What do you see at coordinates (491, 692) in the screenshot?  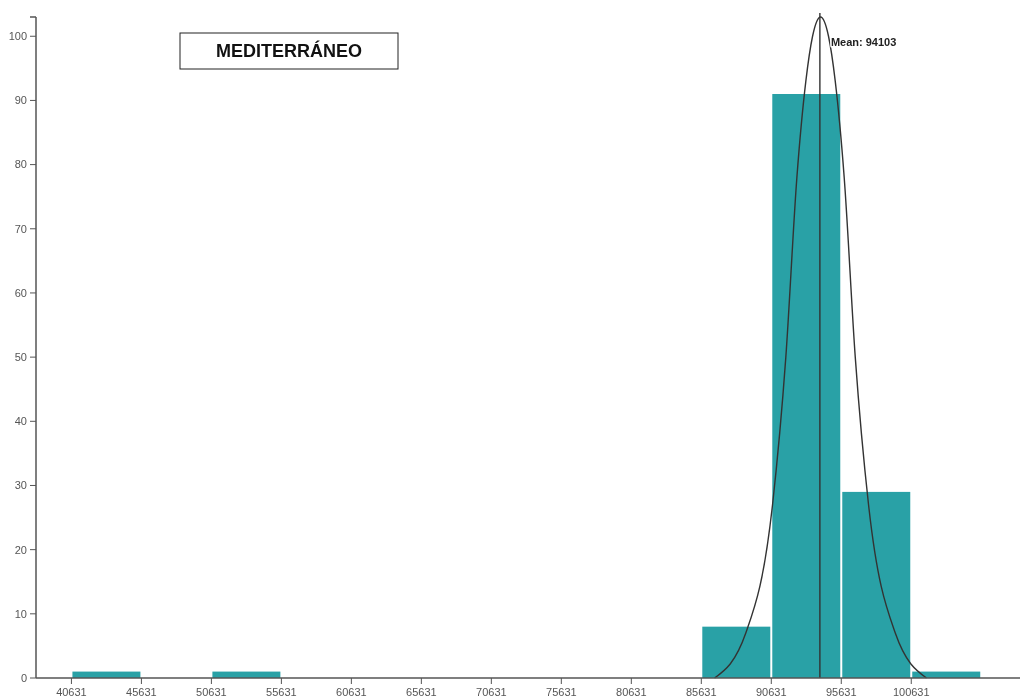 I see `x-tick-label: 70631` at bounding box center [491, 692].